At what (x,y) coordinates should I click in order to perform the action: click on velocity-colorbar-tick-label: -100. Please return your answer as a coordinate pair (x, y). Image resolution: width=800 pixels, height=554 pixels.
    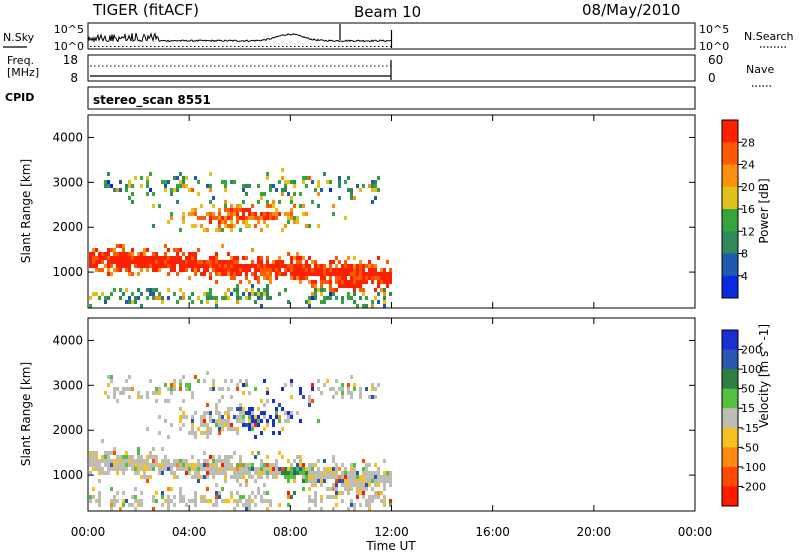
    Looking at the image, I should click on (753, 467).